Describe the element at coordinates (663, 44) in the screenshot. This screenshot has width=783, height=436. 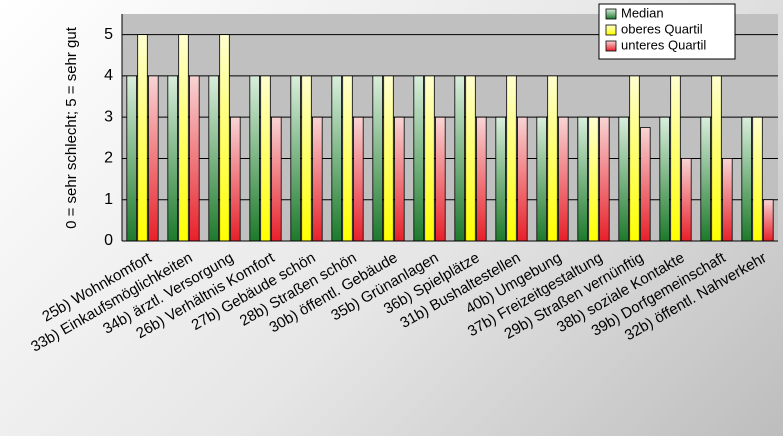
I see `legend-label: unteres Quartil` at that location.